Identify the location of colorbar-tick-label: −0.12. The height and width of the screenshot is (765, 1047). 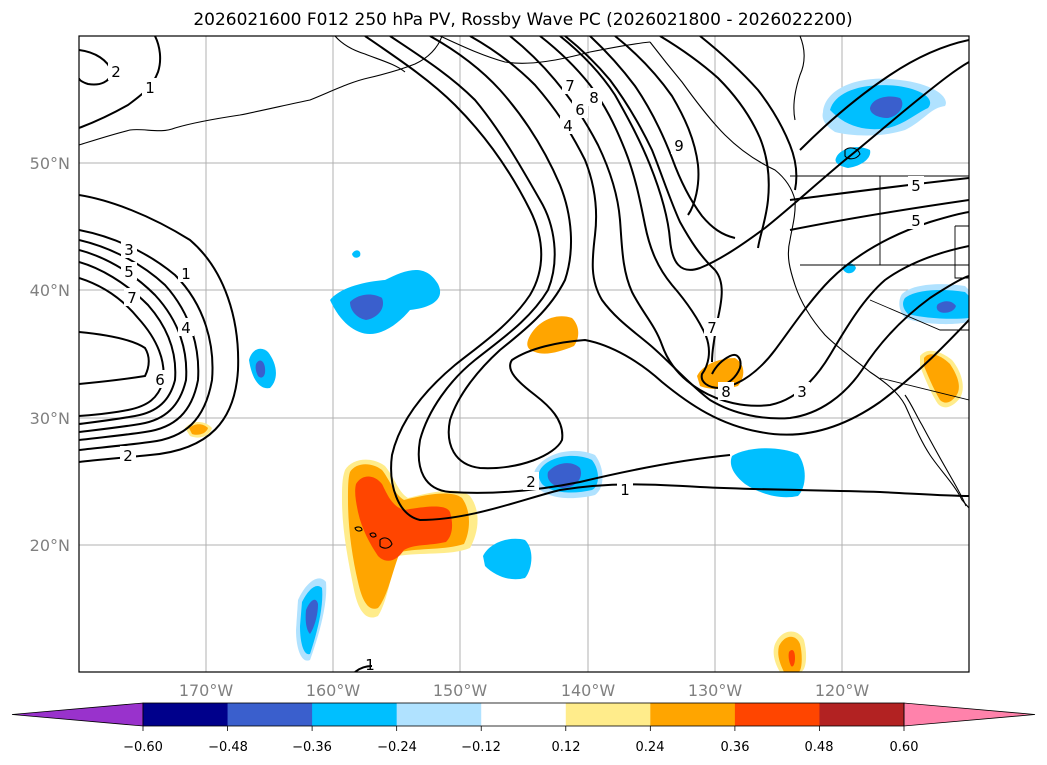
(481, 747).